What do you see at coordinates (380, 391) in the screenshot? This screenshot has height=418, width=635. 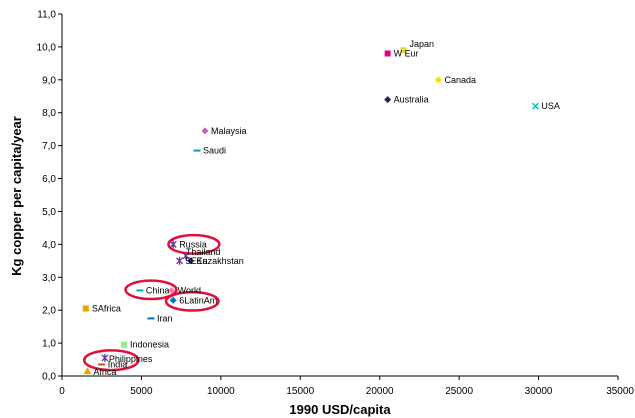 I see `x-tick-label: 20000` at bounding box center [380, 391].